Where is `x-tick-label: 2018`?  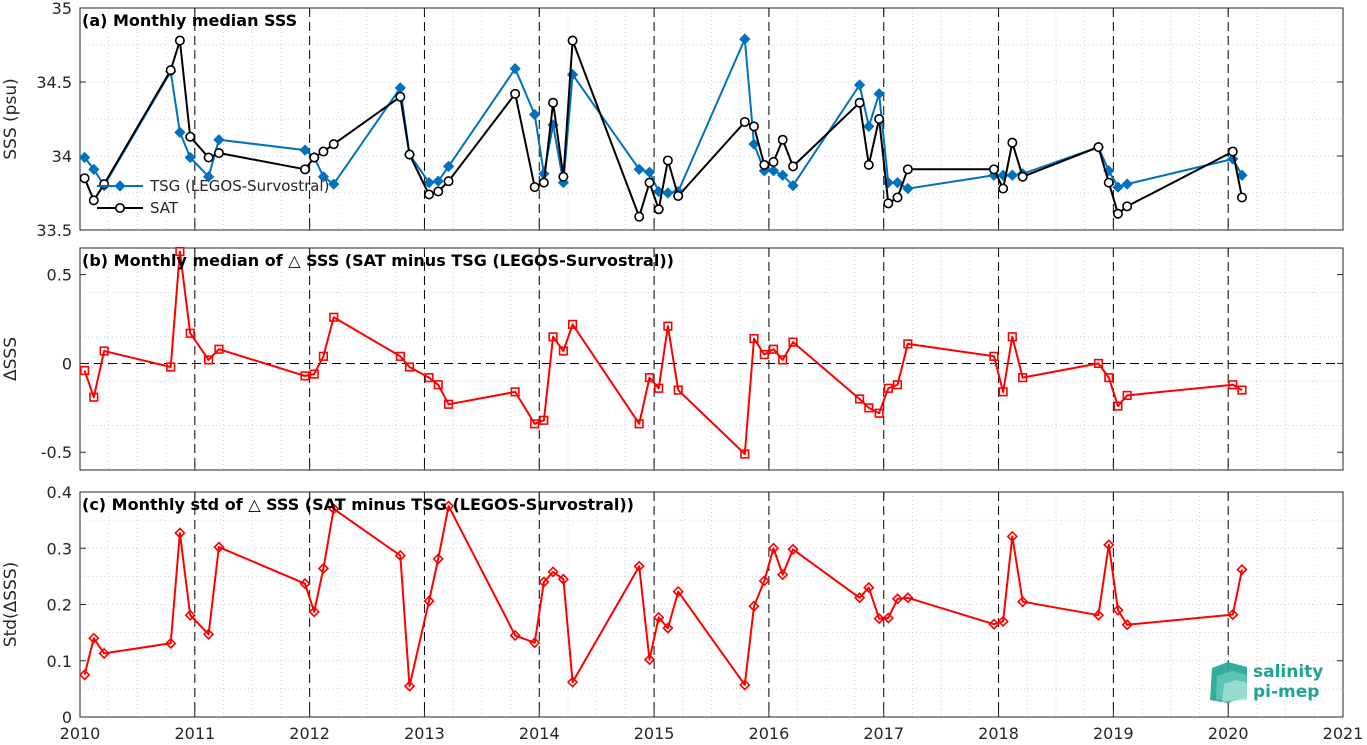 x-tick-label: 2018 is located at coordinates (998, 733).